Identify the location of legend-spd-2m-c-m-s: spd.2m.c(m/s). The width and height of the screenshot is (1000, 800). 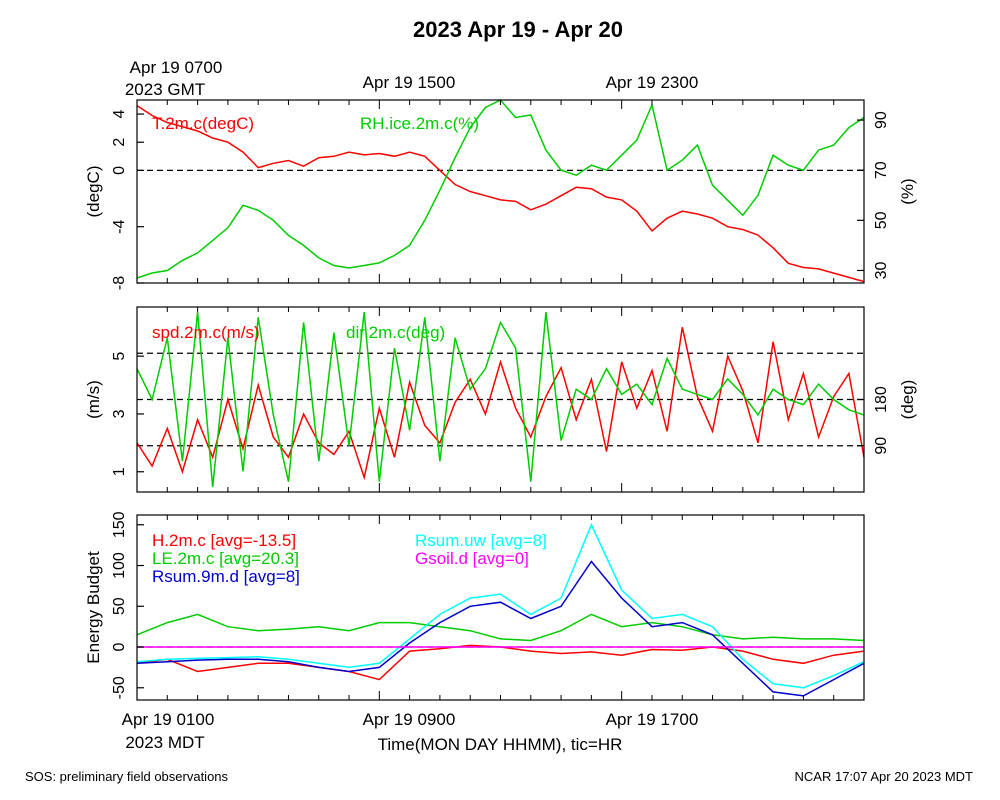
(206, 332).